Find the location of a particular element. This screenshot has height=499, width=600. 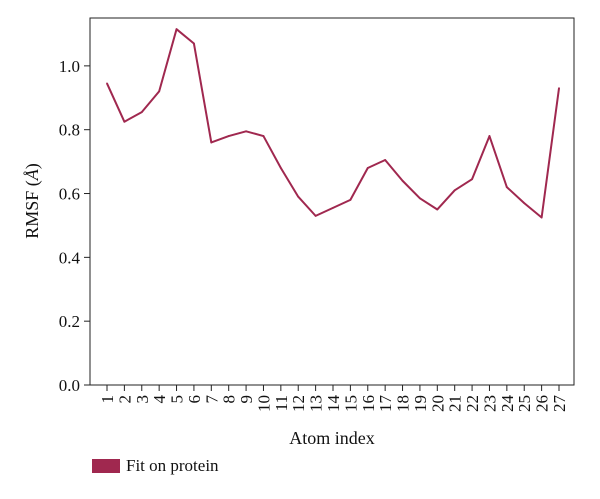

y-axis-title-text: RMSF ( is located at coordinates (32, 209).